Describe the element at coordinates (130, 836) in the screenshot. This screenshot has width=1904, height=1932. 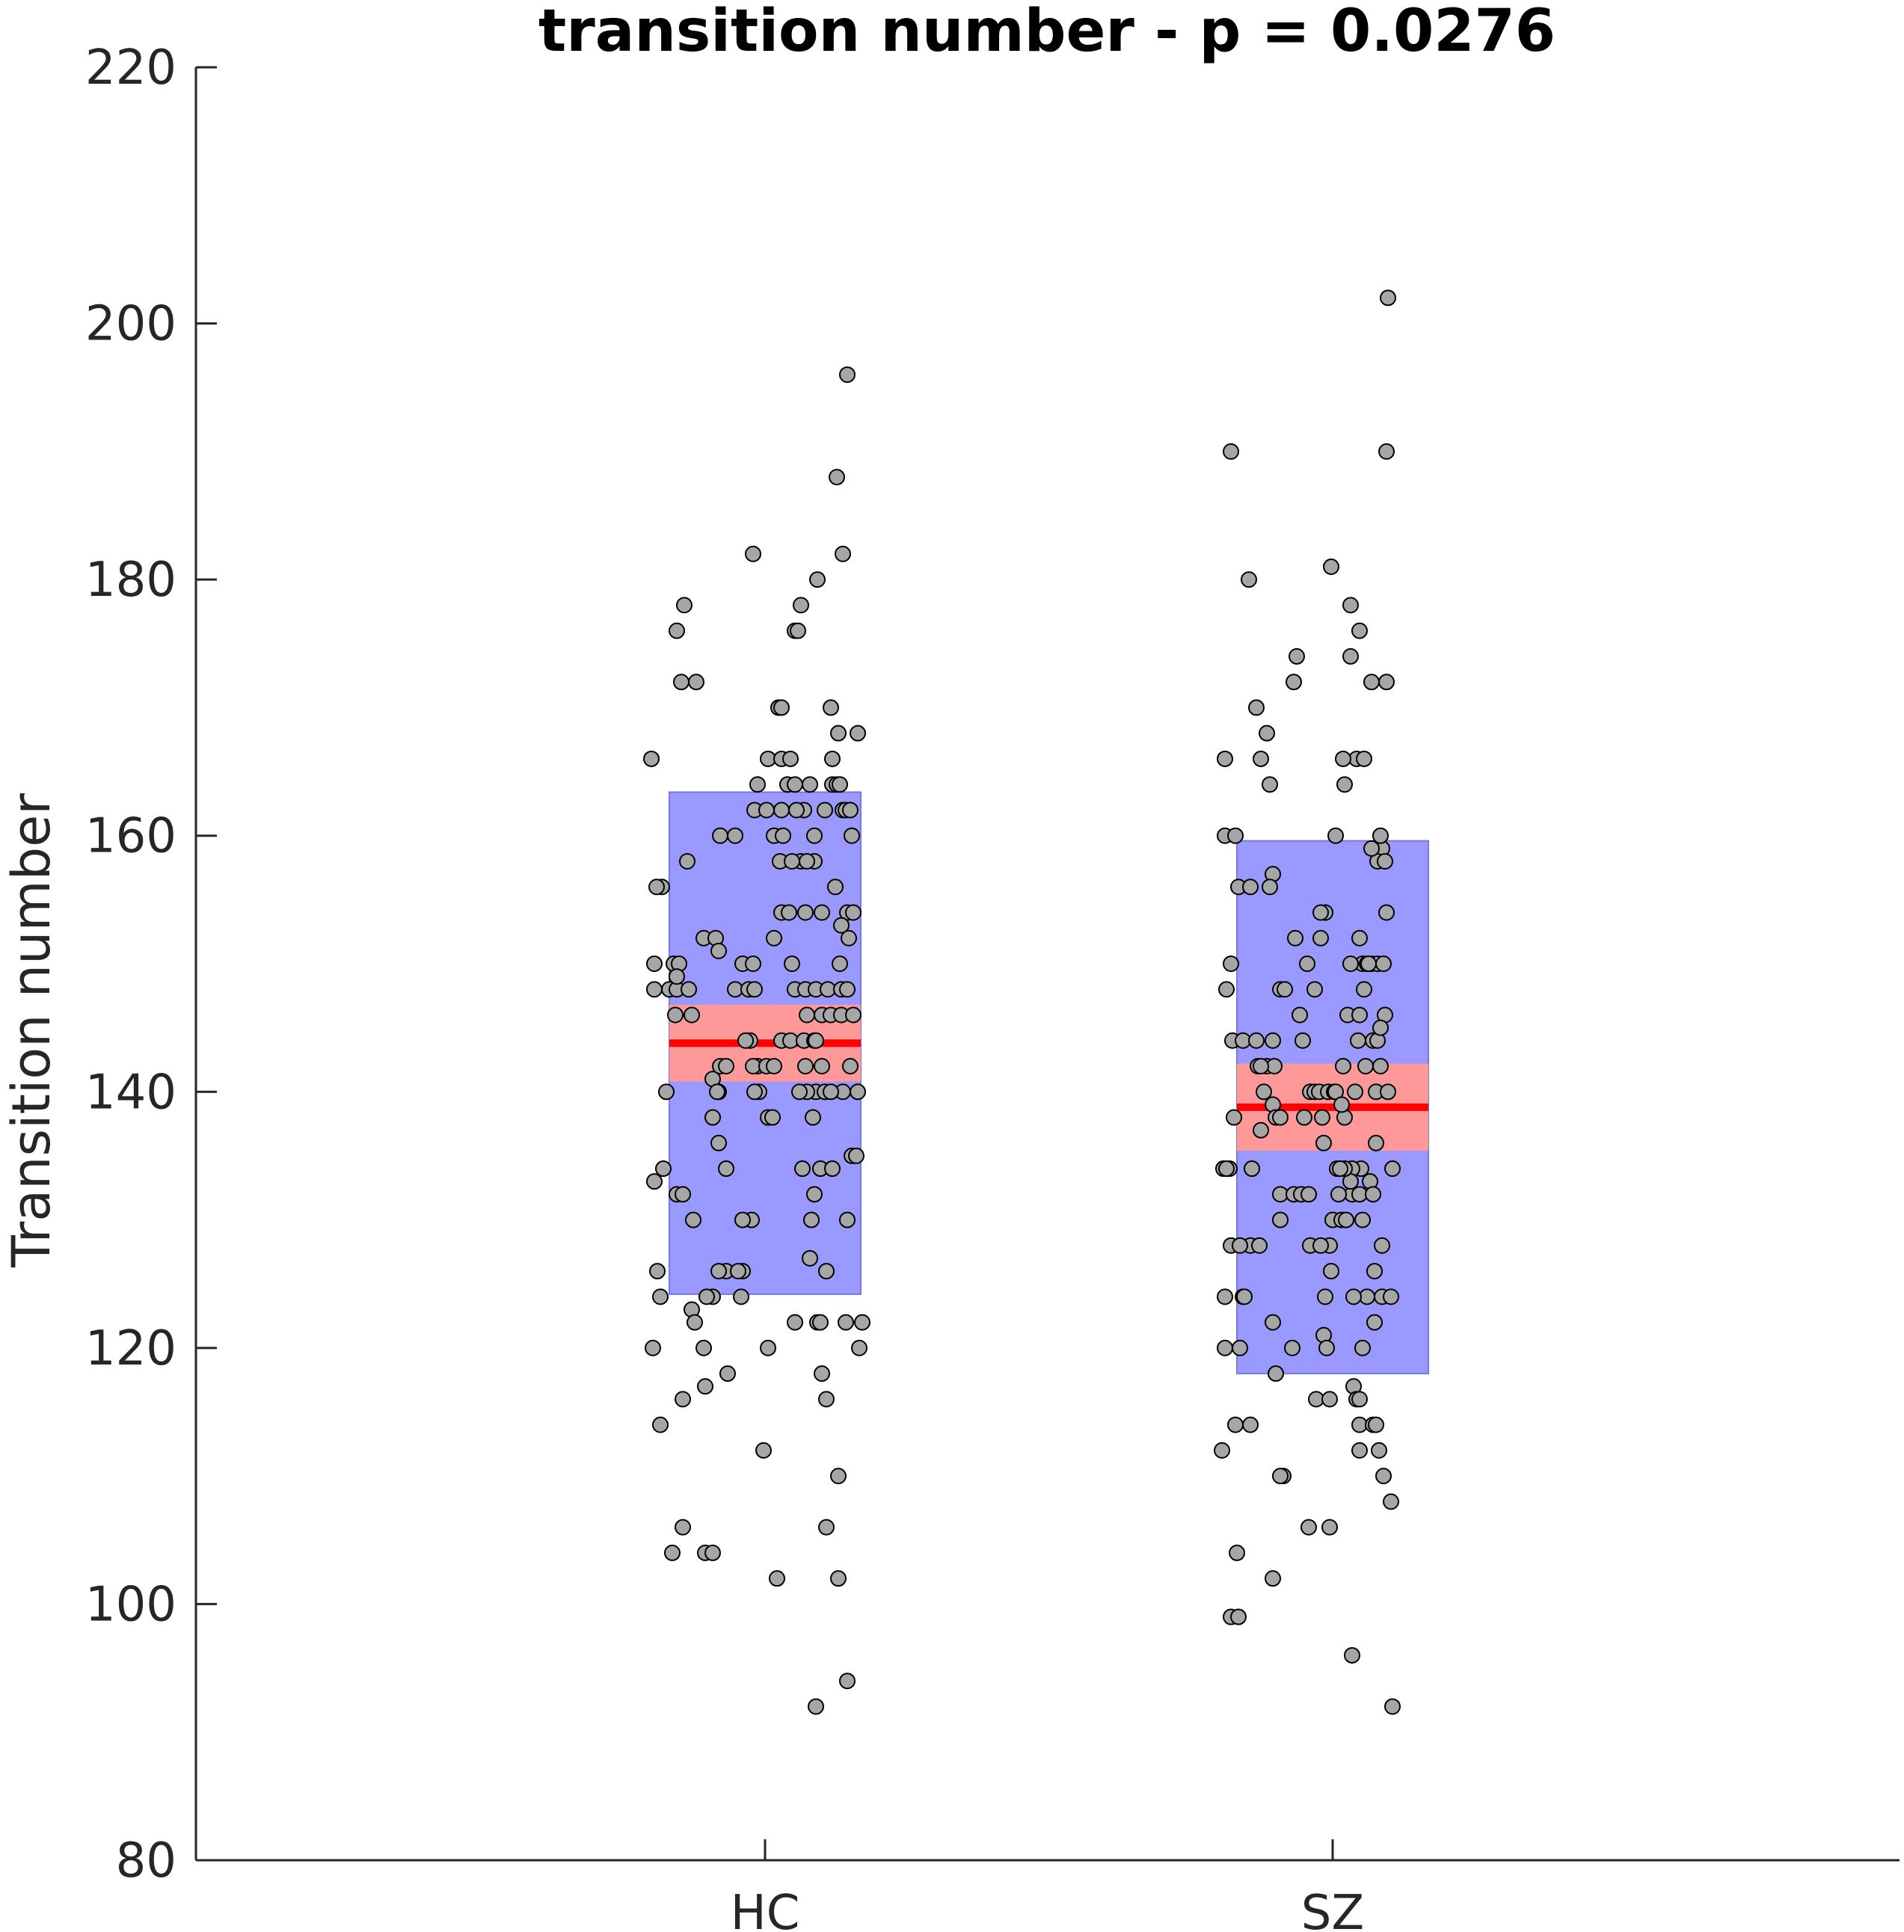
I see `y-tick-label: 160` at that location.